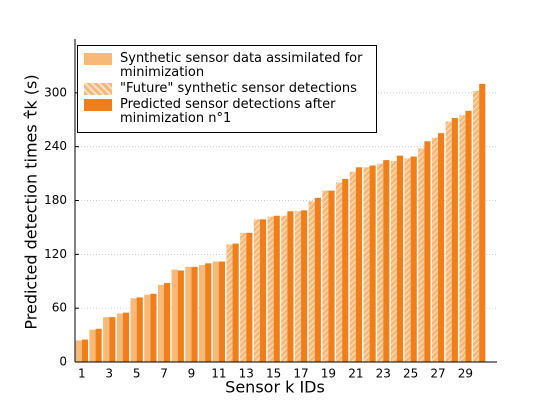 Image resolution: width=550 pixels, height=404 pixels. I want to click on y-tick-label: 120, so click(55, 254).